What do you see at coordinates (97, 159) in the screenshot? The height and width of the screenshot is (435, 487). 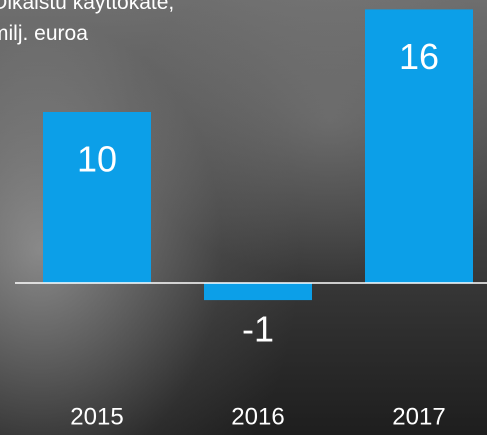 I see `data-label: 10` at bounding box center [97, 159].